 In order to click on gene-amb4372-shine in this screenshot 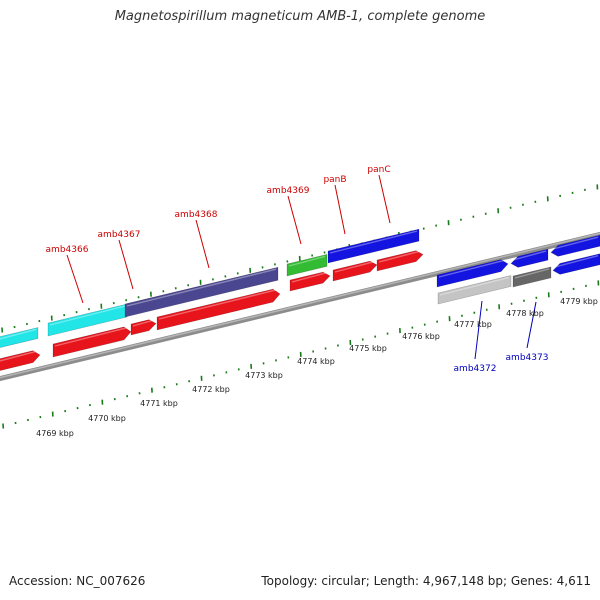, I will do `click(474, 286)`.